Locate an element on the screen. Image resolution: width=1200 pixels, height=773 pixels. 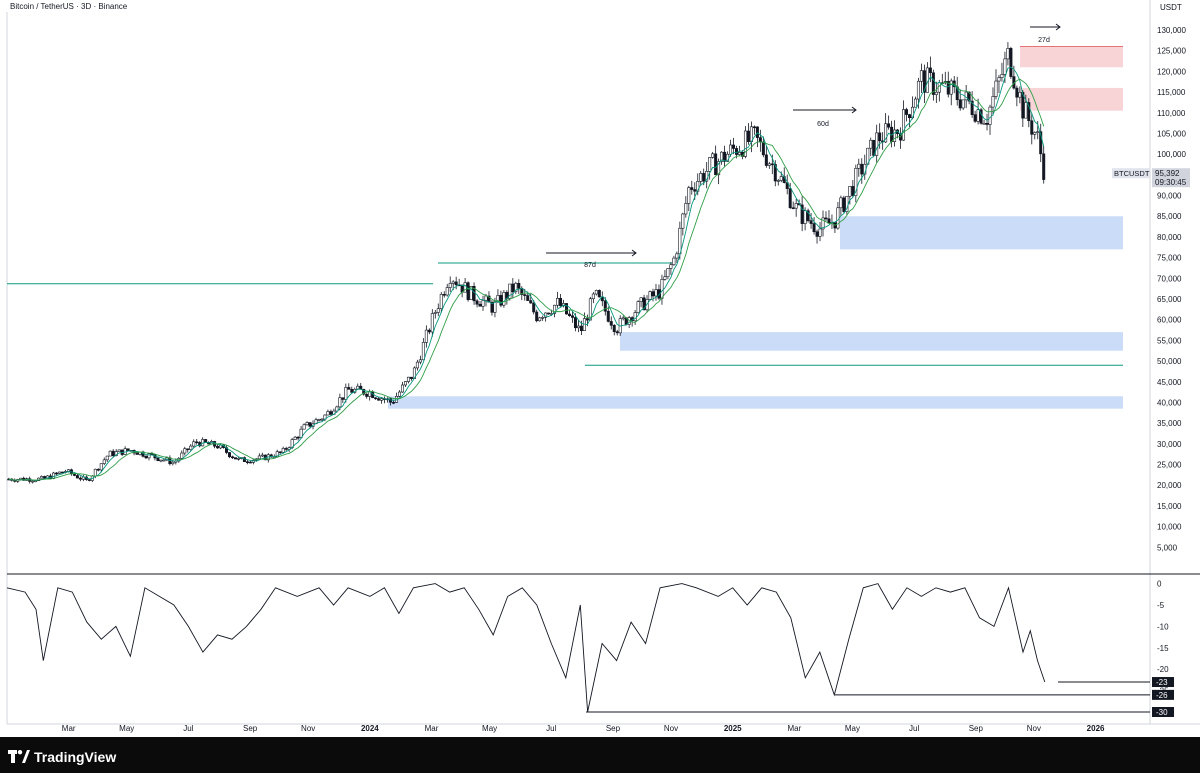
oscillator-tick-label: -5 is located at coordinates (1161, 605).